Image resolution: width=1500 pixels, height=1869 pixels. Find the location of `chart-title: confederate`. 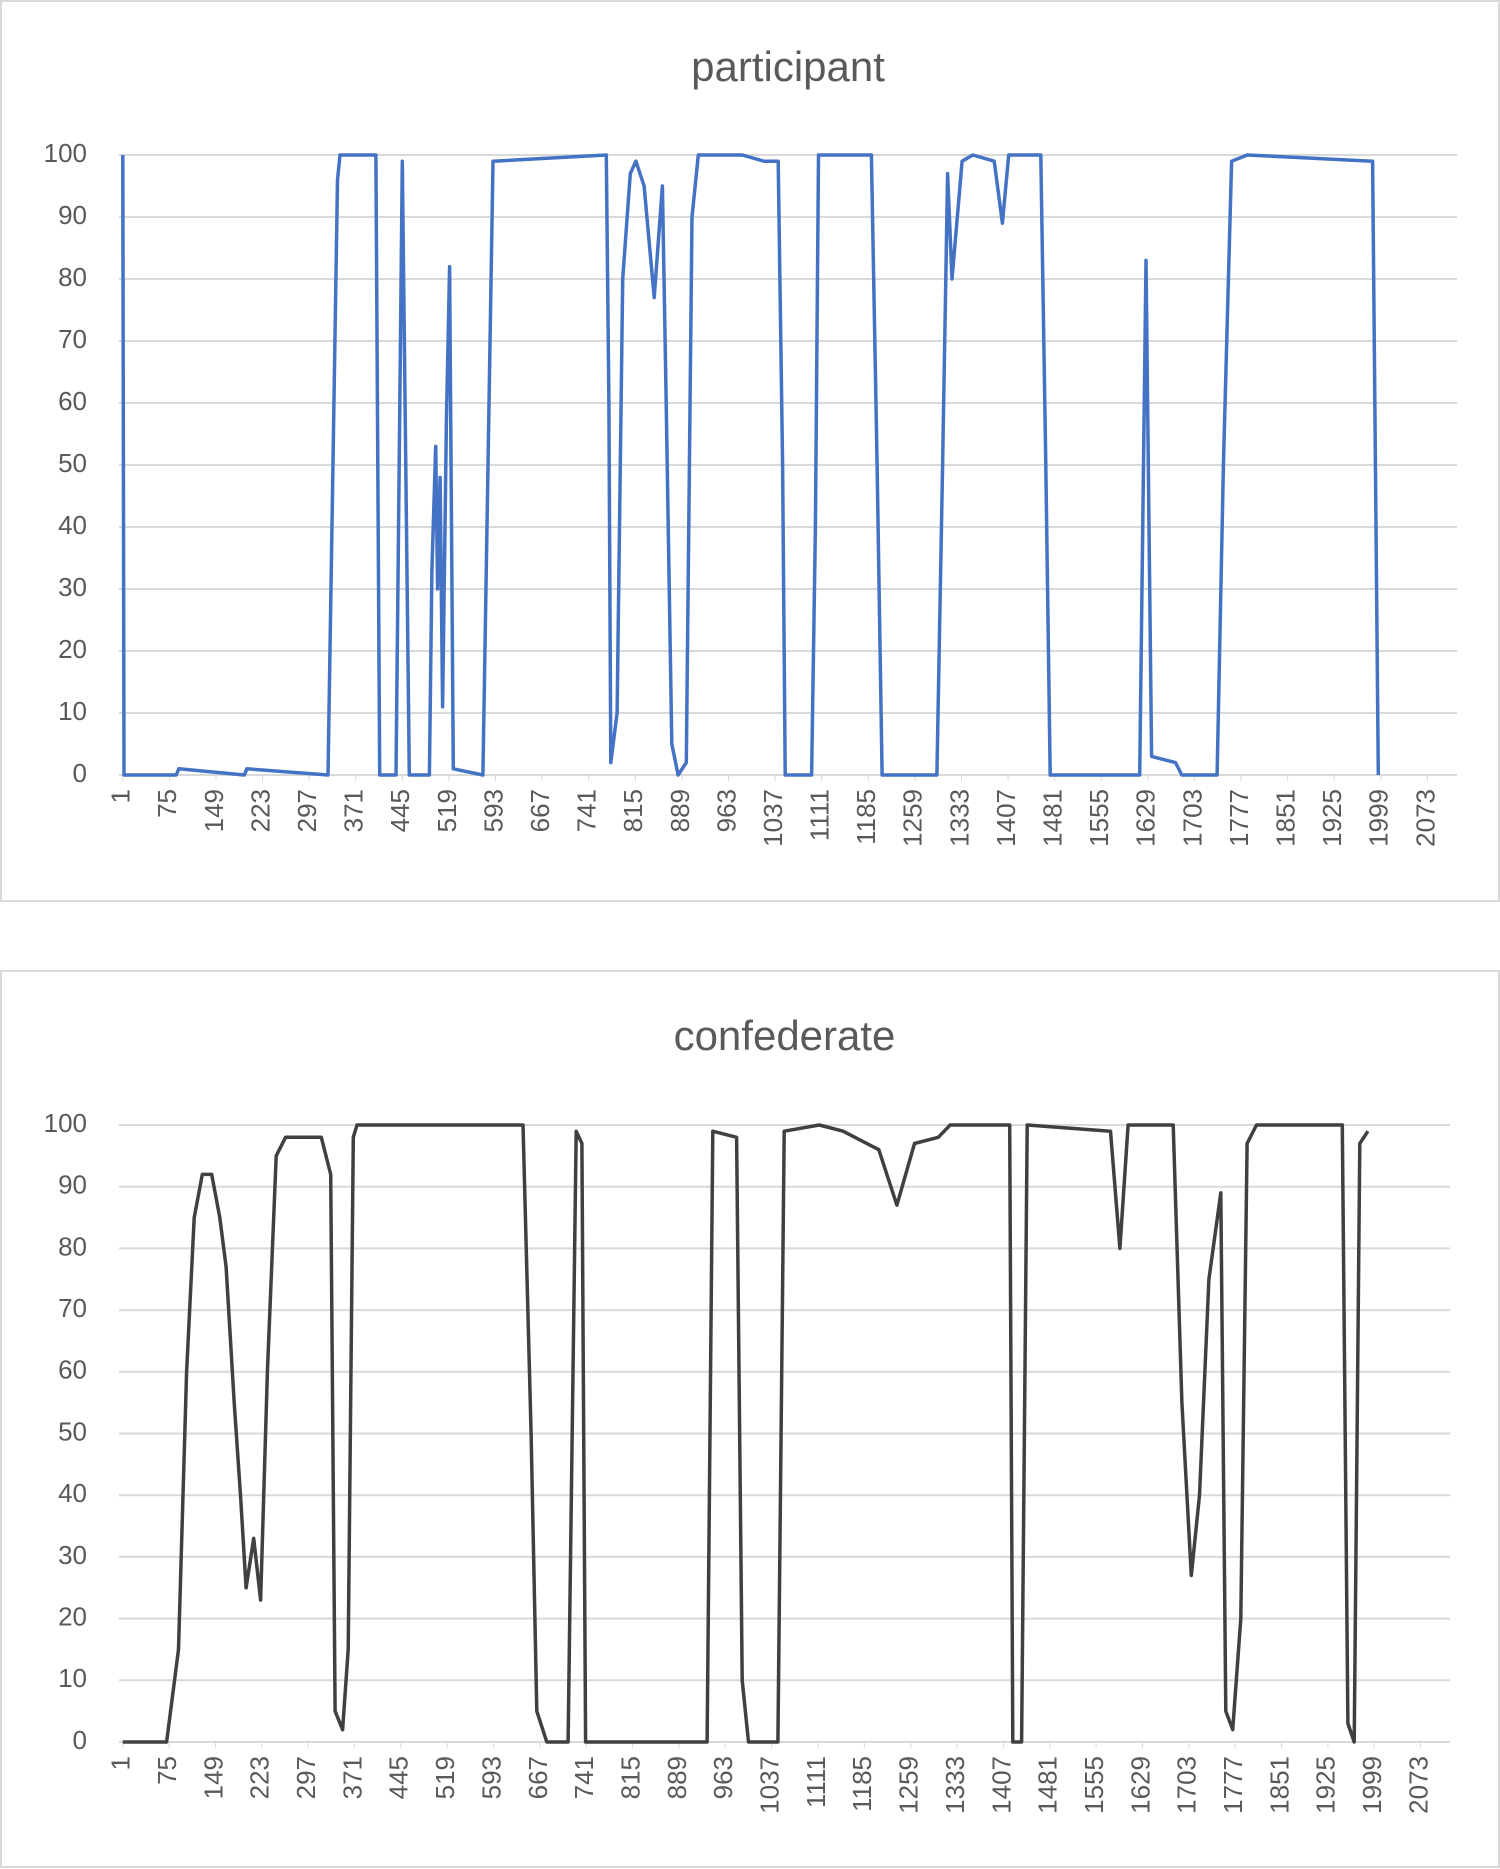

chart-title: confederate is located at coordinates (785, 1035).